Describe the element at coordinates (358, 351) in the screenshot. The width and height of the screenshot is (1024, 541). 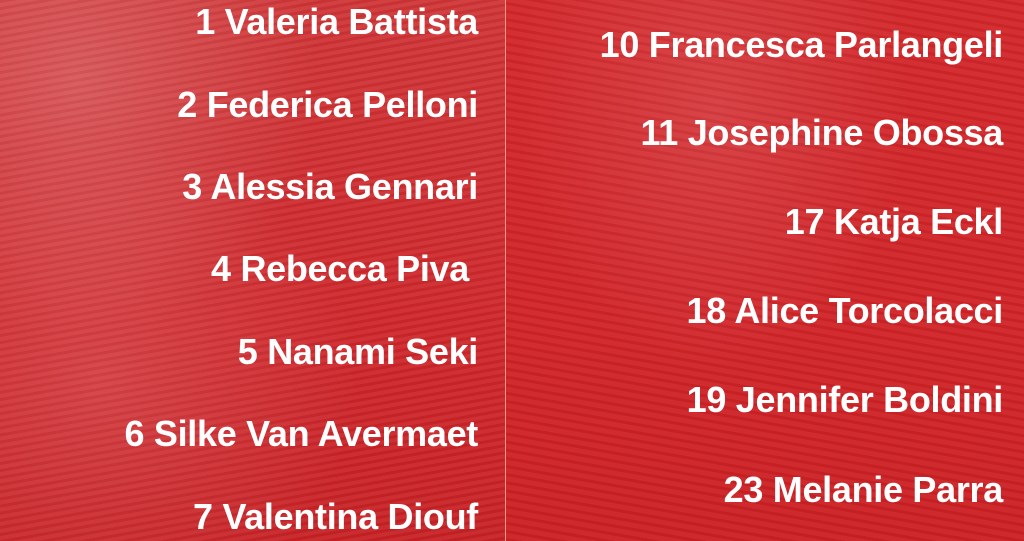
I see `player-name: 5 Nanami Seki` at that location.